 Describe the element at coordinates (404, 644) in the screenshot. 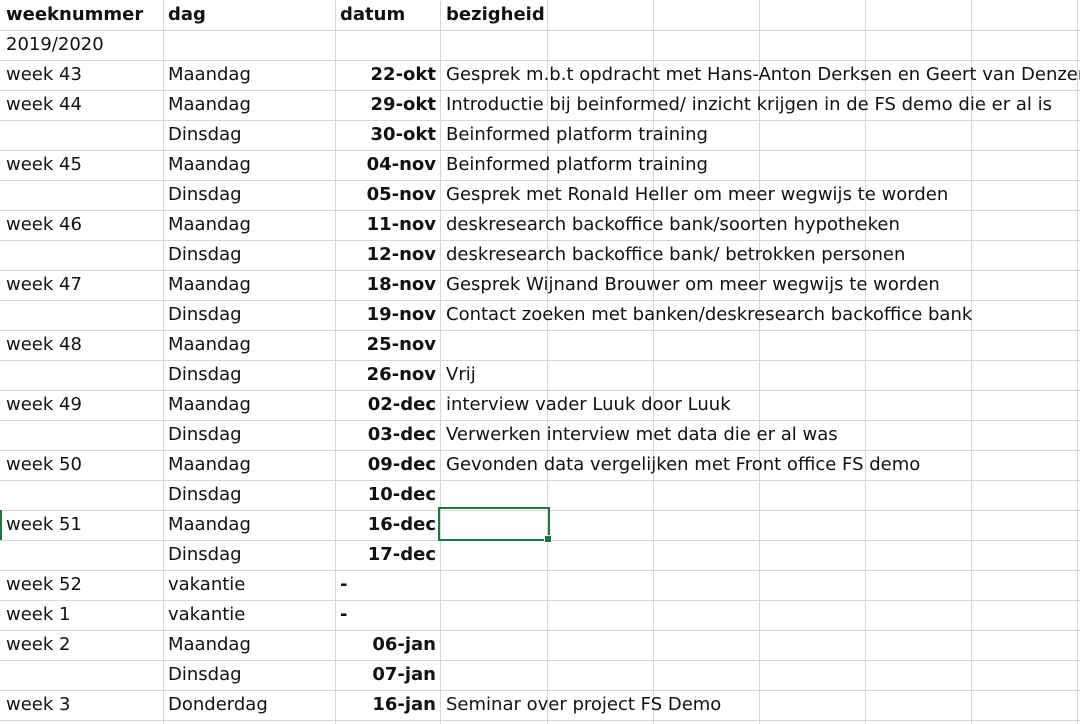

I see `cell-datum: 06-jan` at that location.